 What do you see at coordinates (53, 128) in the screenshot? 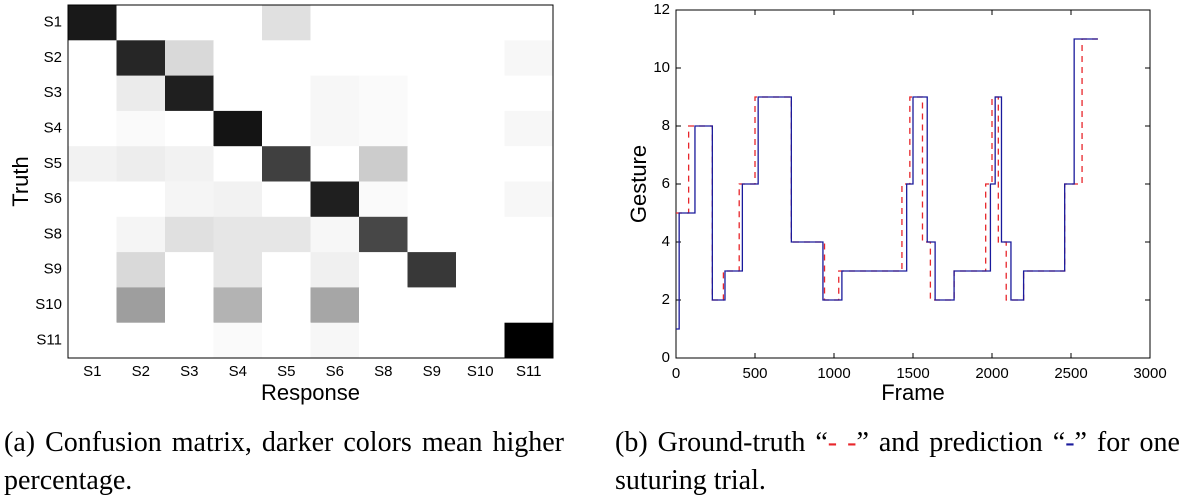
I see `y-tick-label: S4` at bounding box center [53, 128].